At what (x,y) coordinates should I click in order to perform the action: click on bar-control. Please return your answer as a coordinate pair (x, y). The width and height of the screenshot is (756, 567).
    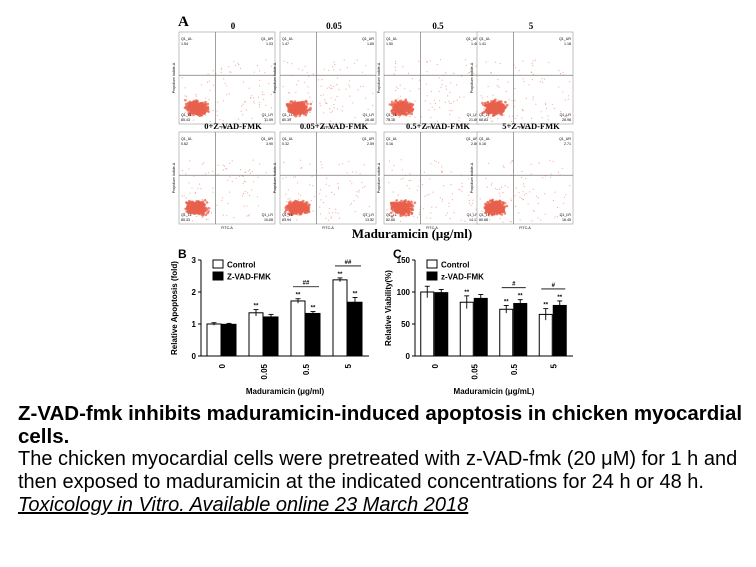
    Looking at the image, I should click on (506, 332).